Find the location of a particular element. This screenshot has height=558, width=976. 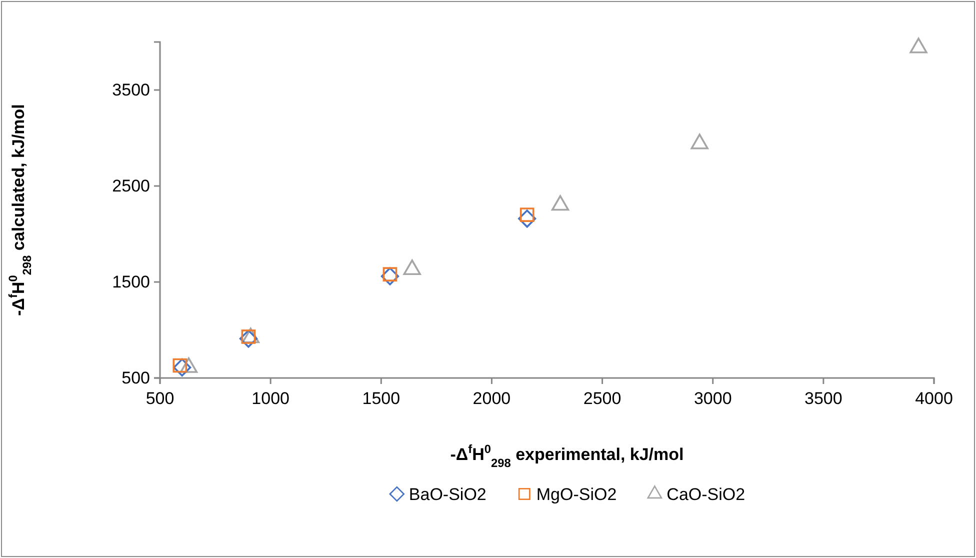

legend-label: BaO-SiO2 is located at coordinates (447, 494).